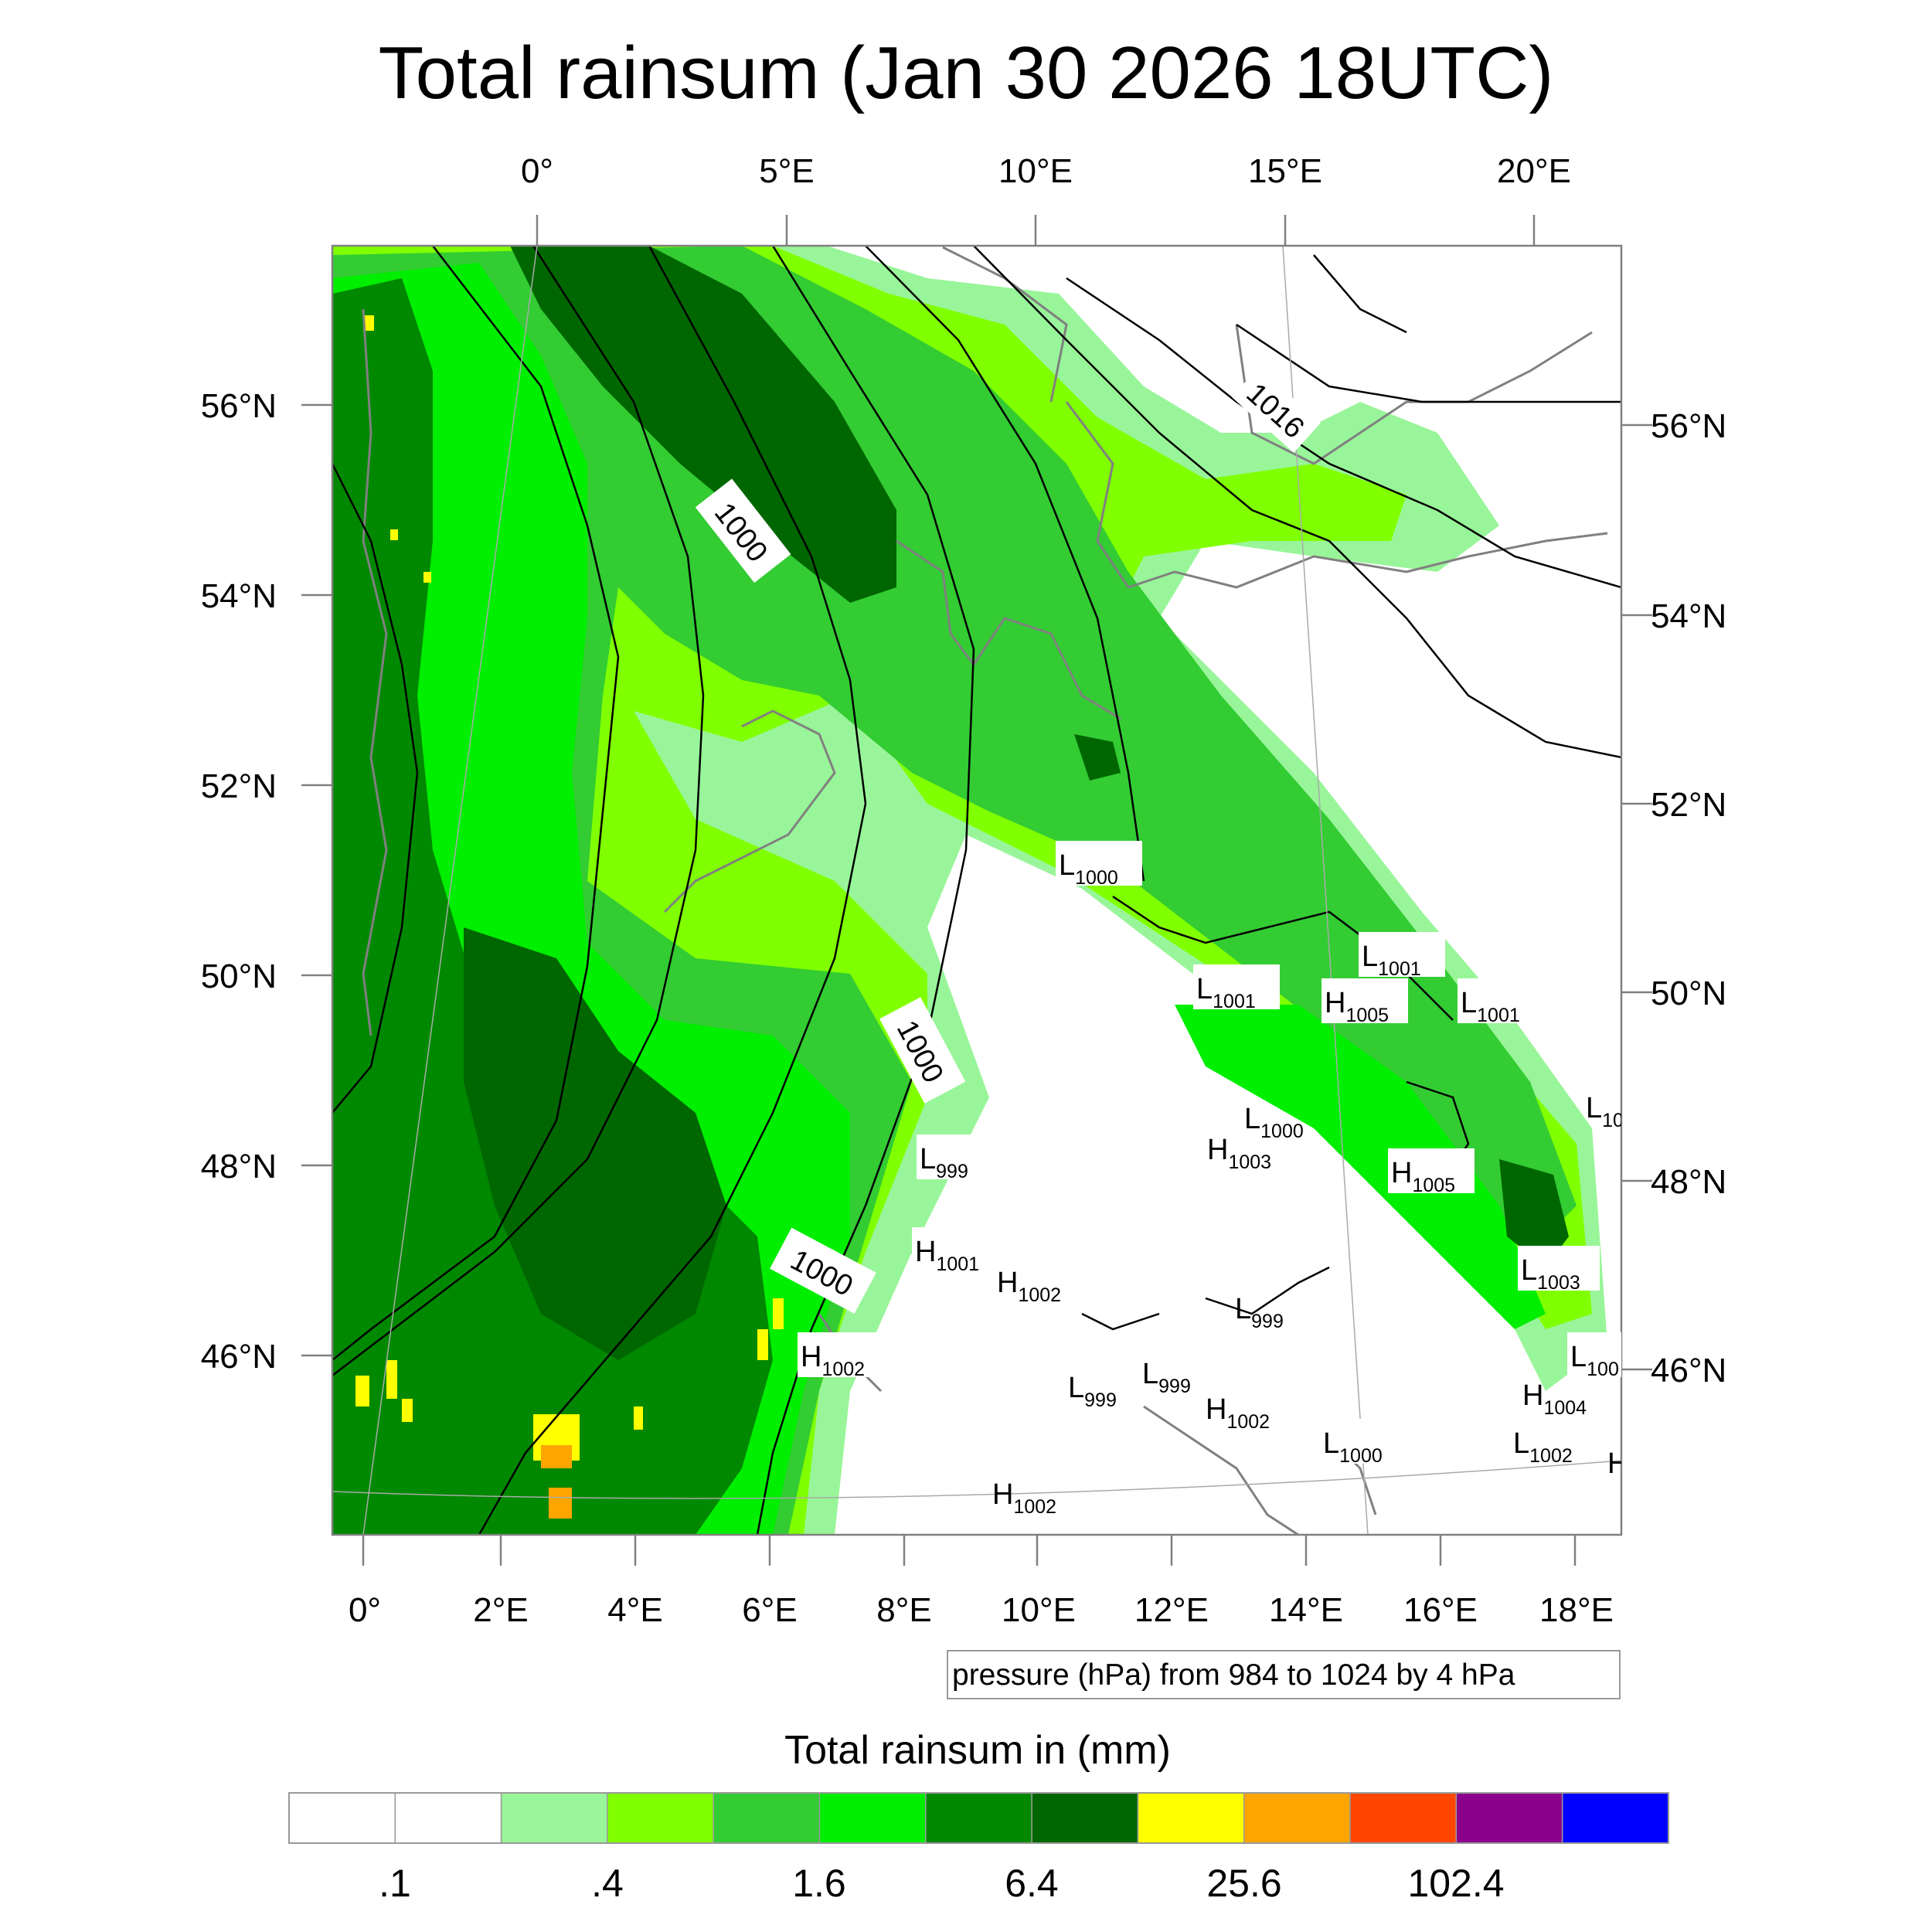 Image resolution: width=1932 pixels, height=1932 pixels. What do you see at coordinates (904, 1610) in the screenshot?
I see `bottom-lon-label: 8°E` at bounding box center [904, 1610].